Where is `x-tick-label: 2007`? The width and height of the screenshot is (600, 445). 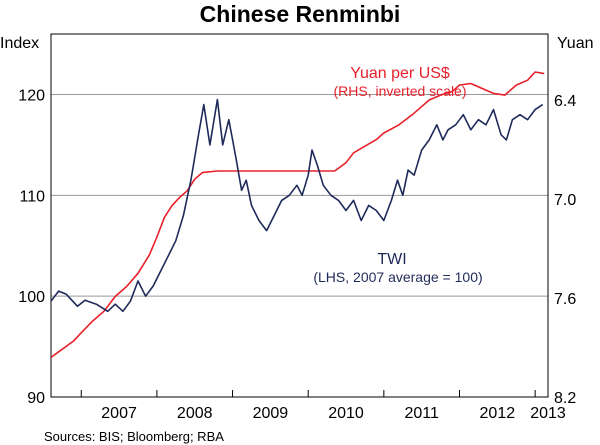 x-tick-label: 2007 is located at coordinates (119, 413).